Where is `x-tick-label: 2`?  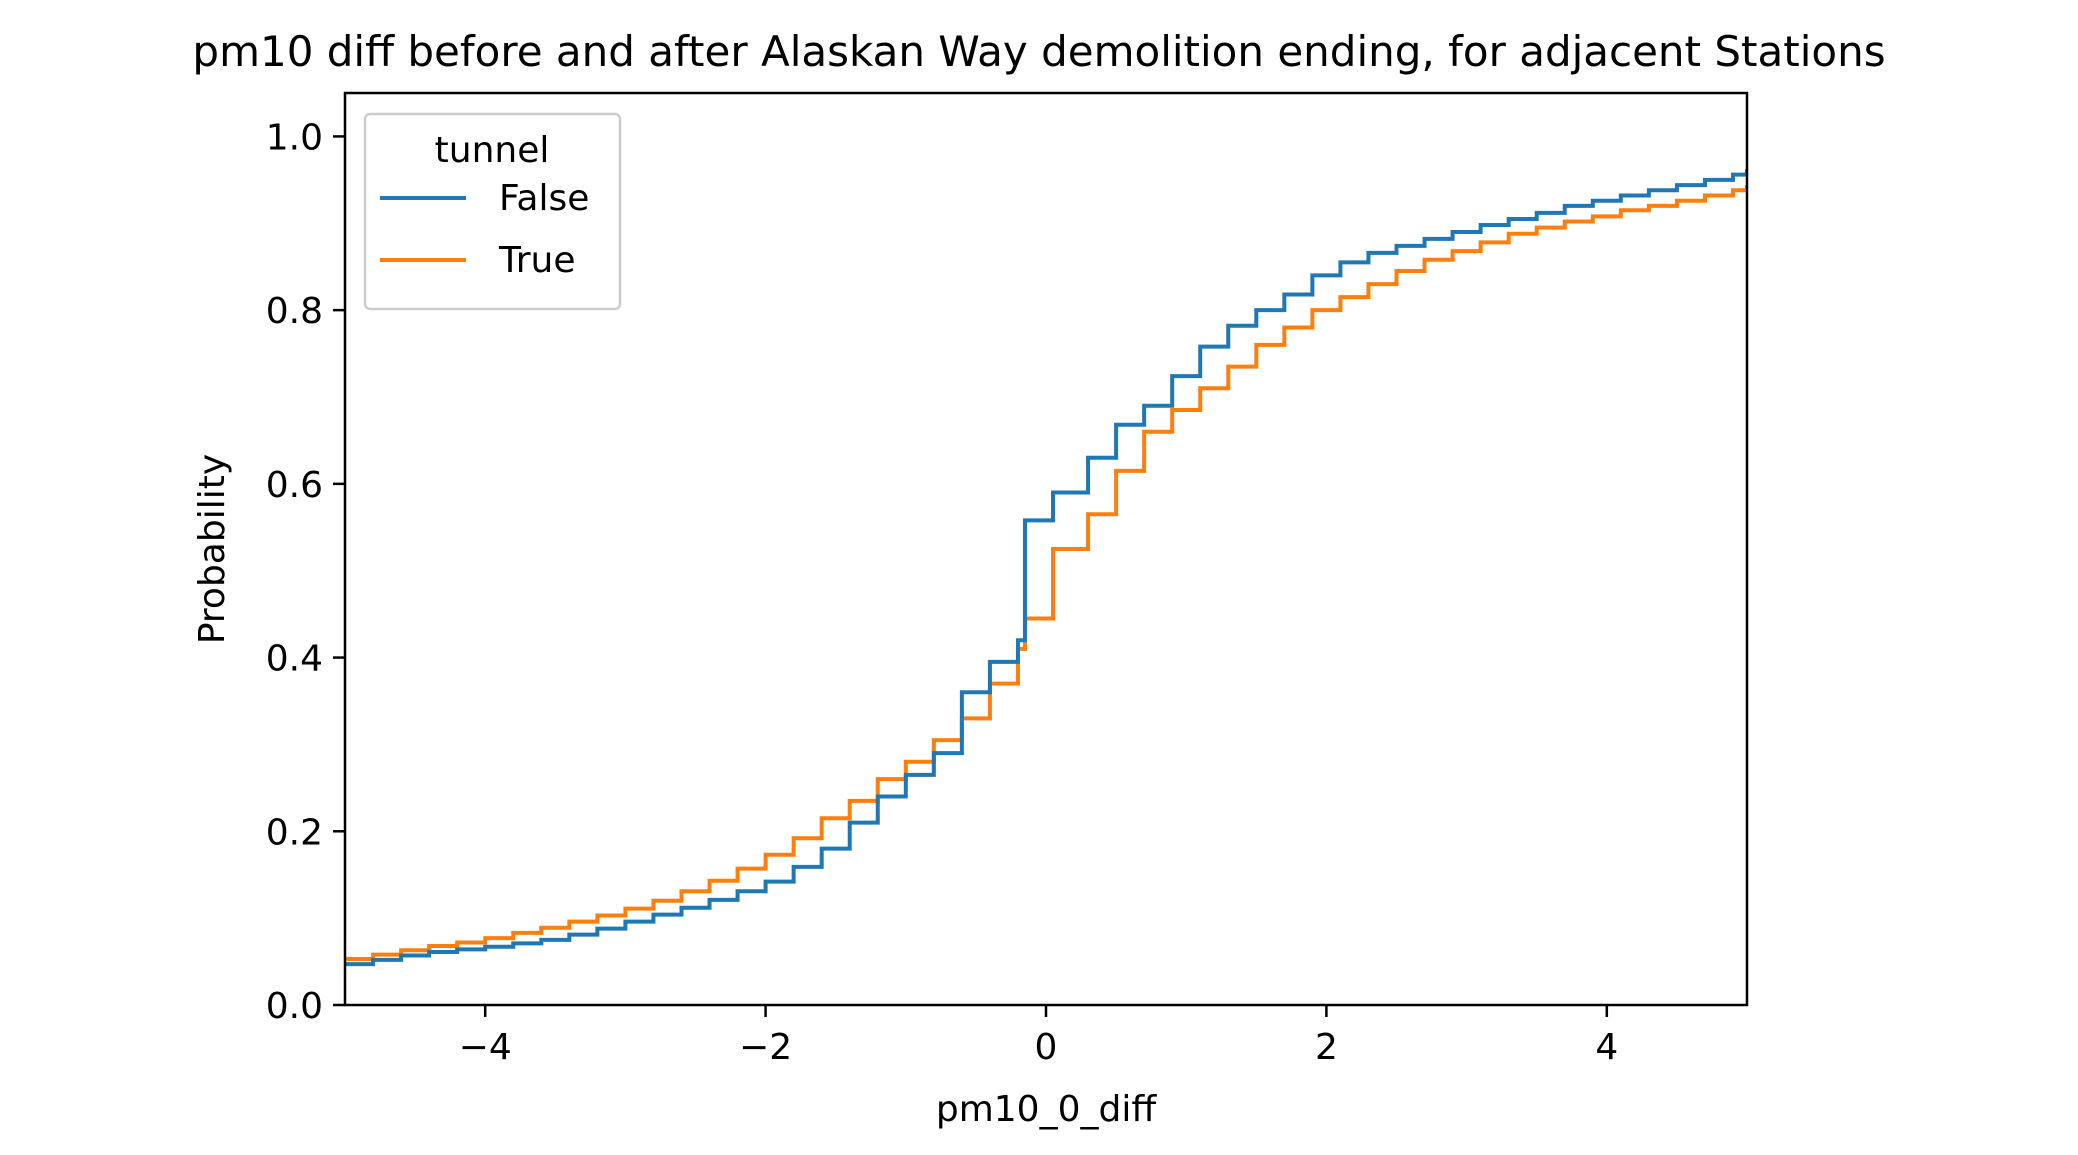 x-tick-label: 2 is located at coordinates (1326, 1047).